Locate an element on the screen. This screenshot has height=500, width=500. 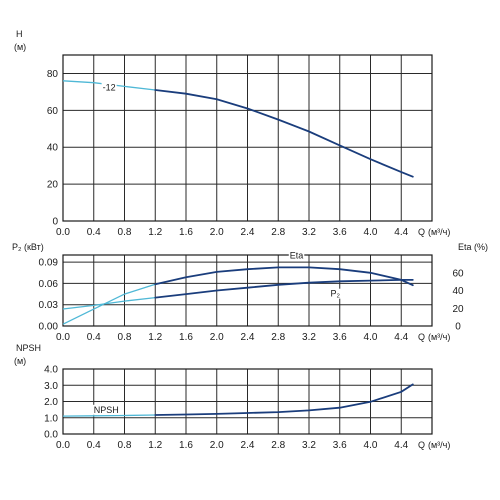
series-label: -12 is located at coordinates (109, 87).